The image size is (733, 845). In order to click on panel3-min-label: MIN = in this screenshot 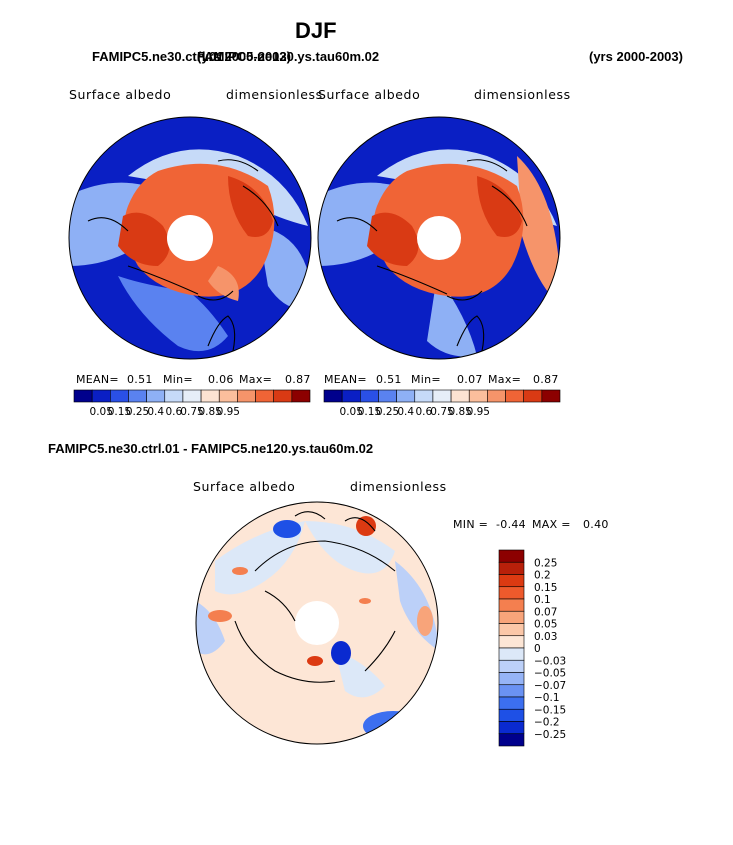, I will do `click(471, 524)`.